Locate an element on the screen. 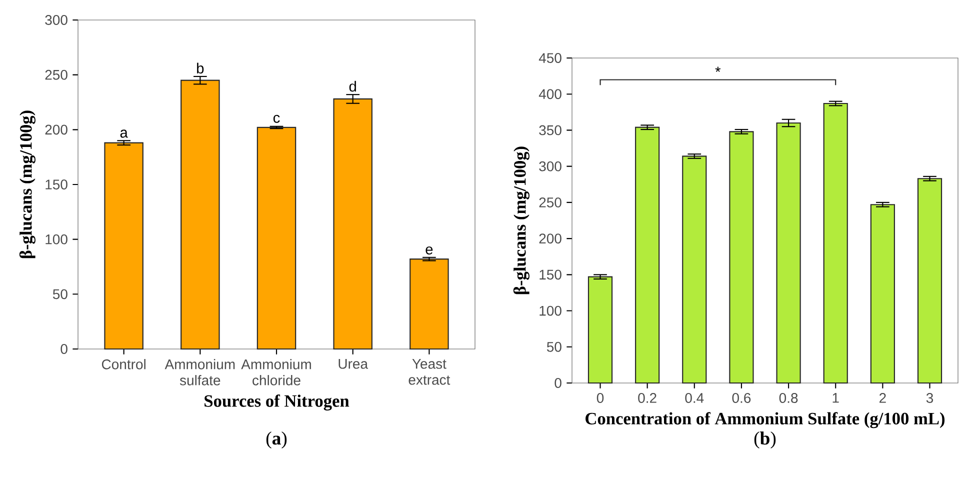 The image size is (963, 481). annotation: * is located at coordinates (718, 69).